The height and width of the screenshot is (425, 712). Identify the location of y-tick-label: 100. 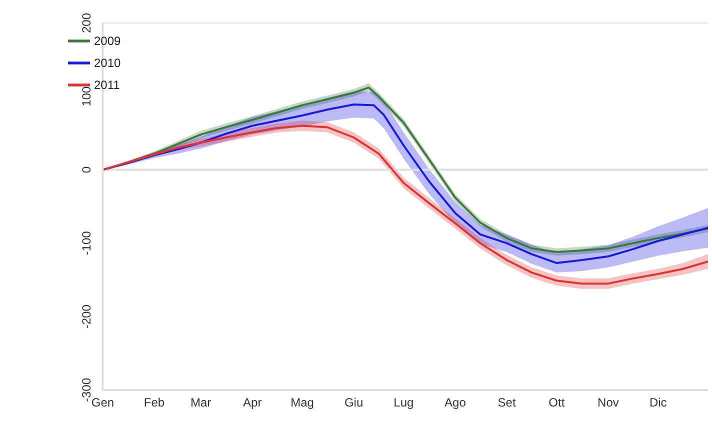
(87, 96).